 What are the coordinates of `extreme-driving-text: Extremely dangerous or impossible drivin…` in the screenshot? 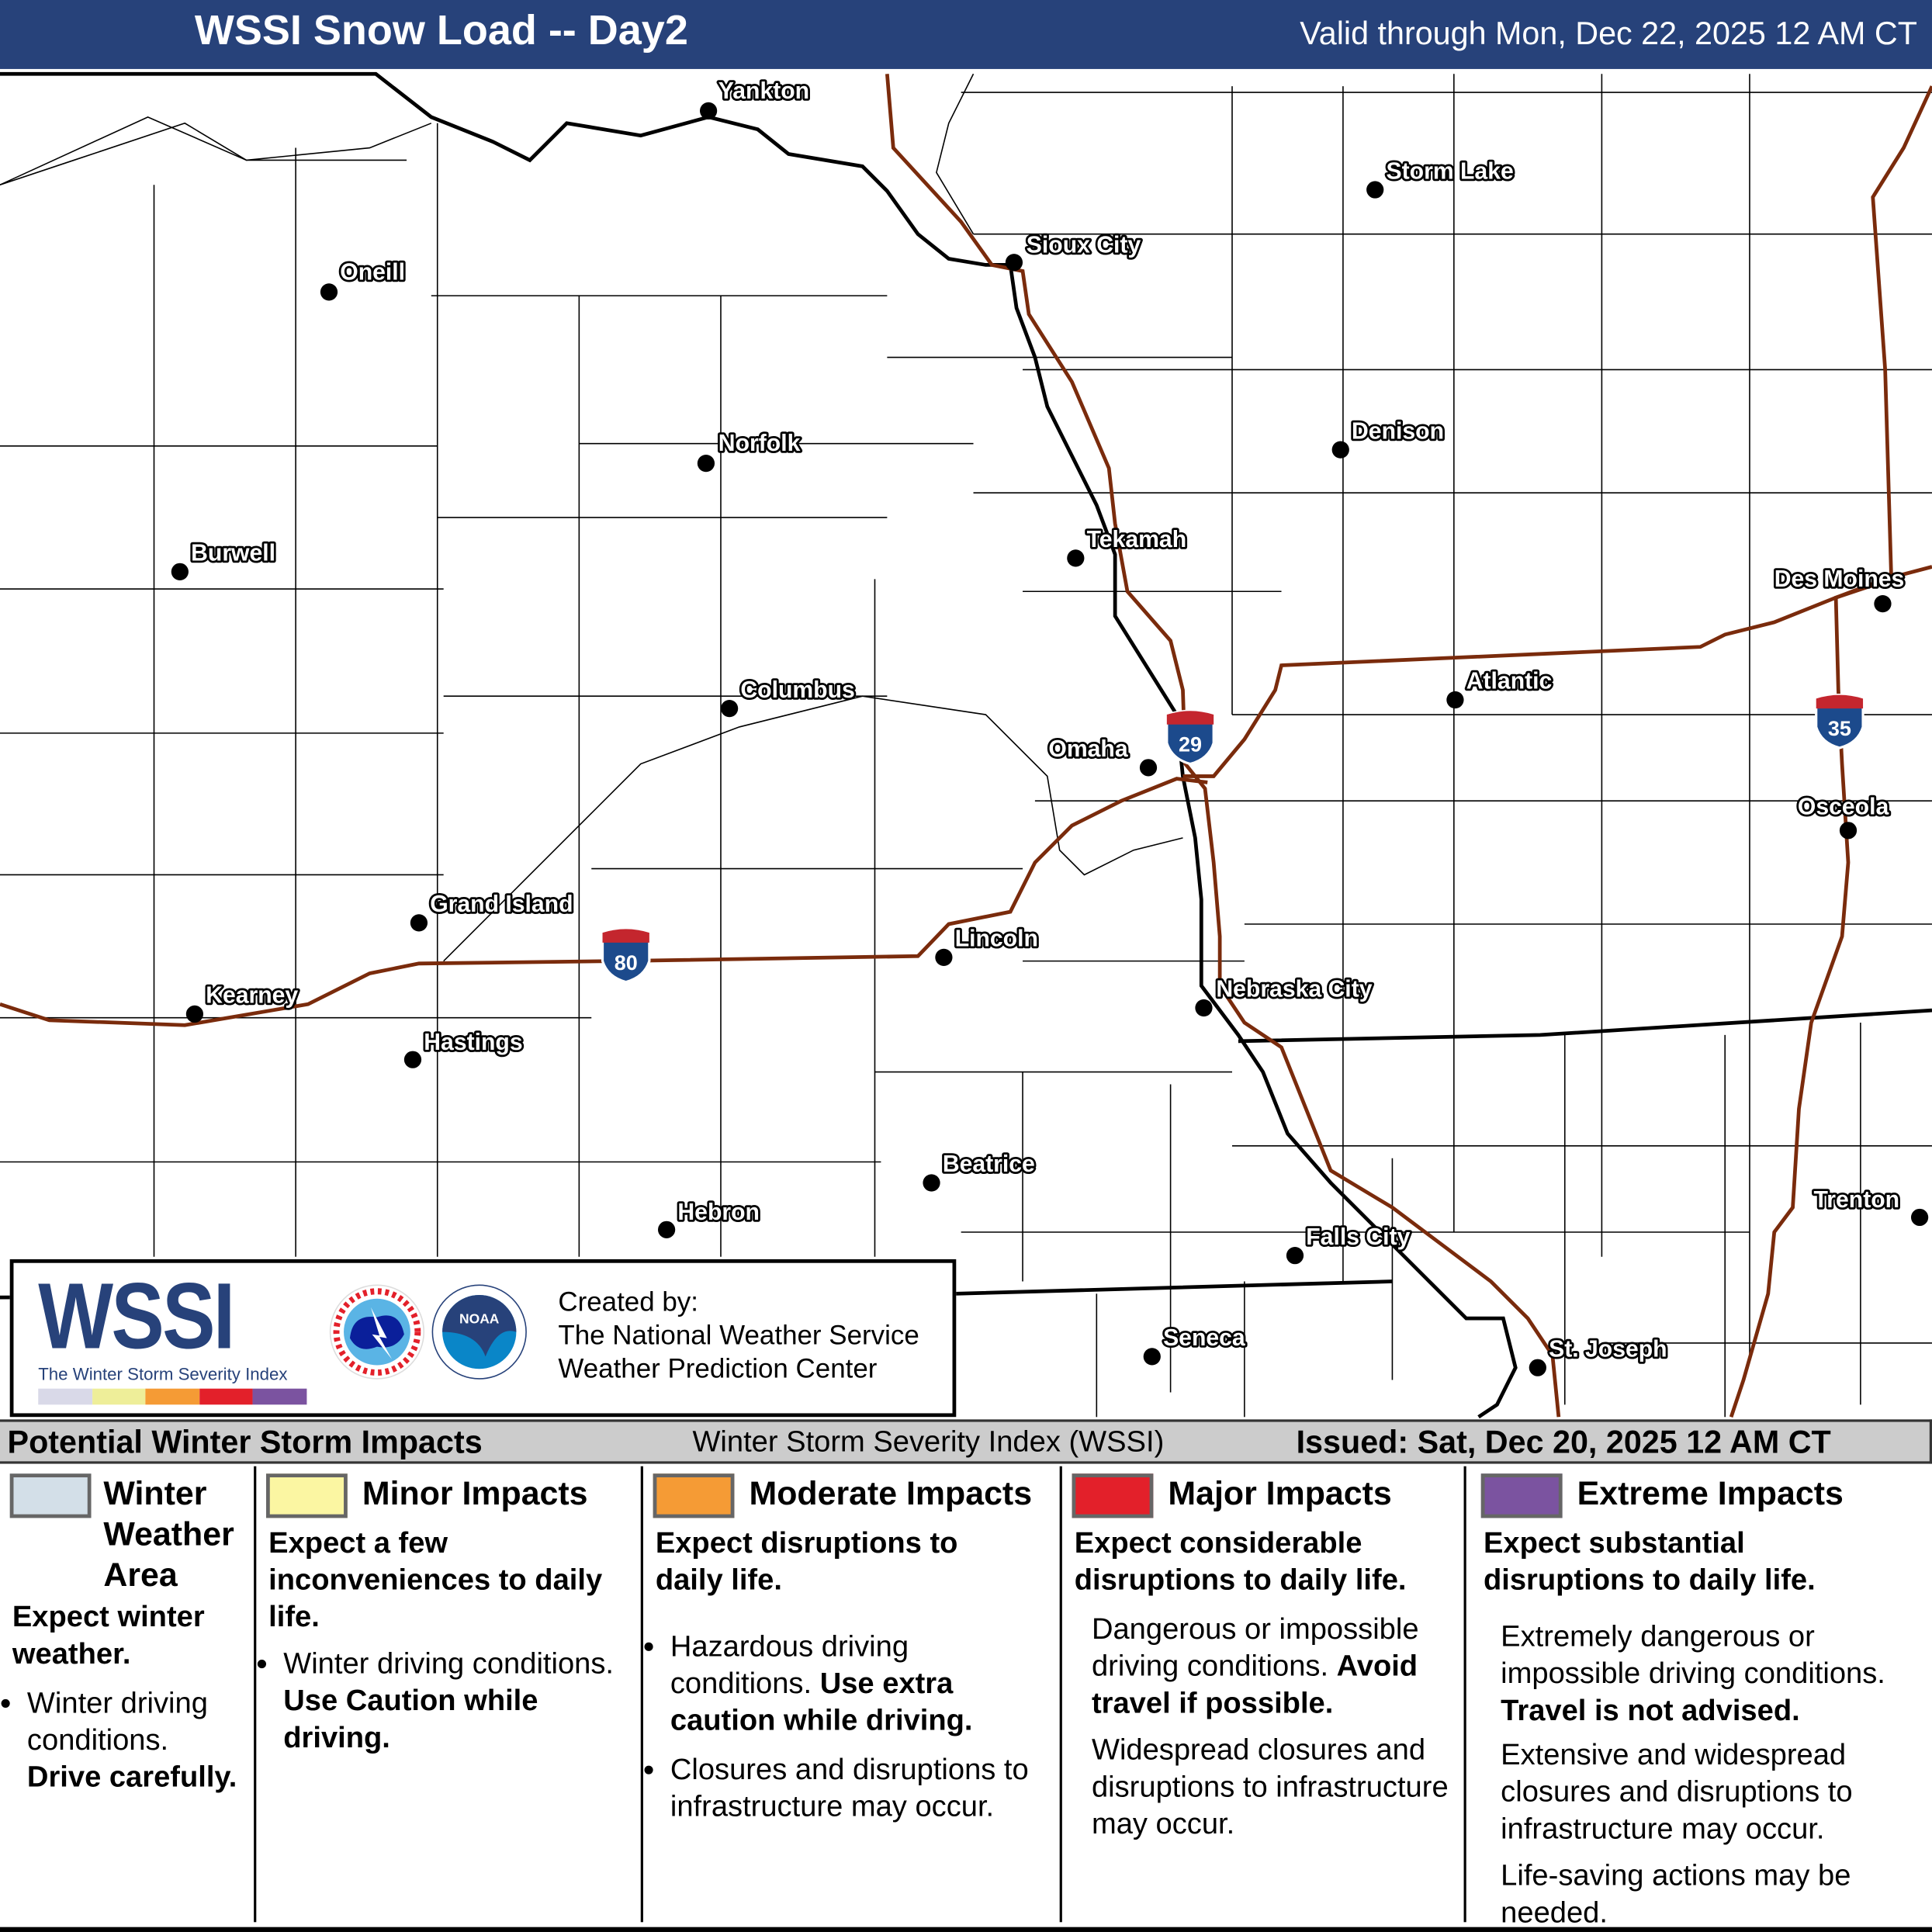 It's located at (1693, 1655).